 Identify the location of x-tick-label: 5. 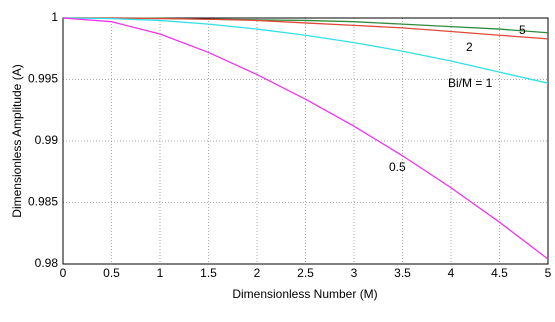
(548, 273).